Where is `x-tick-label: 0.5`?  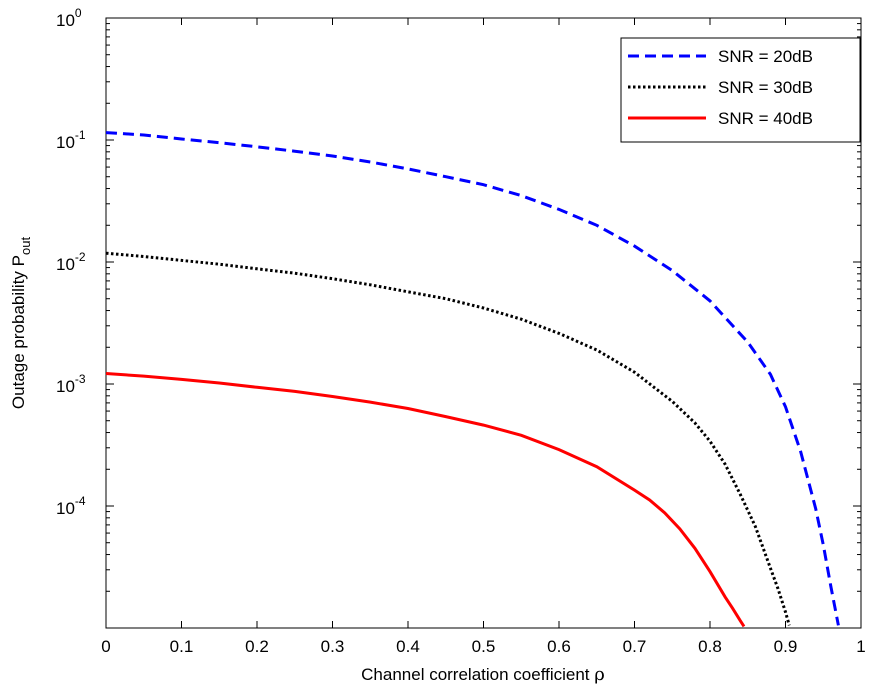
x-tick-label: 0.5 is located at coordinates (484, 646).